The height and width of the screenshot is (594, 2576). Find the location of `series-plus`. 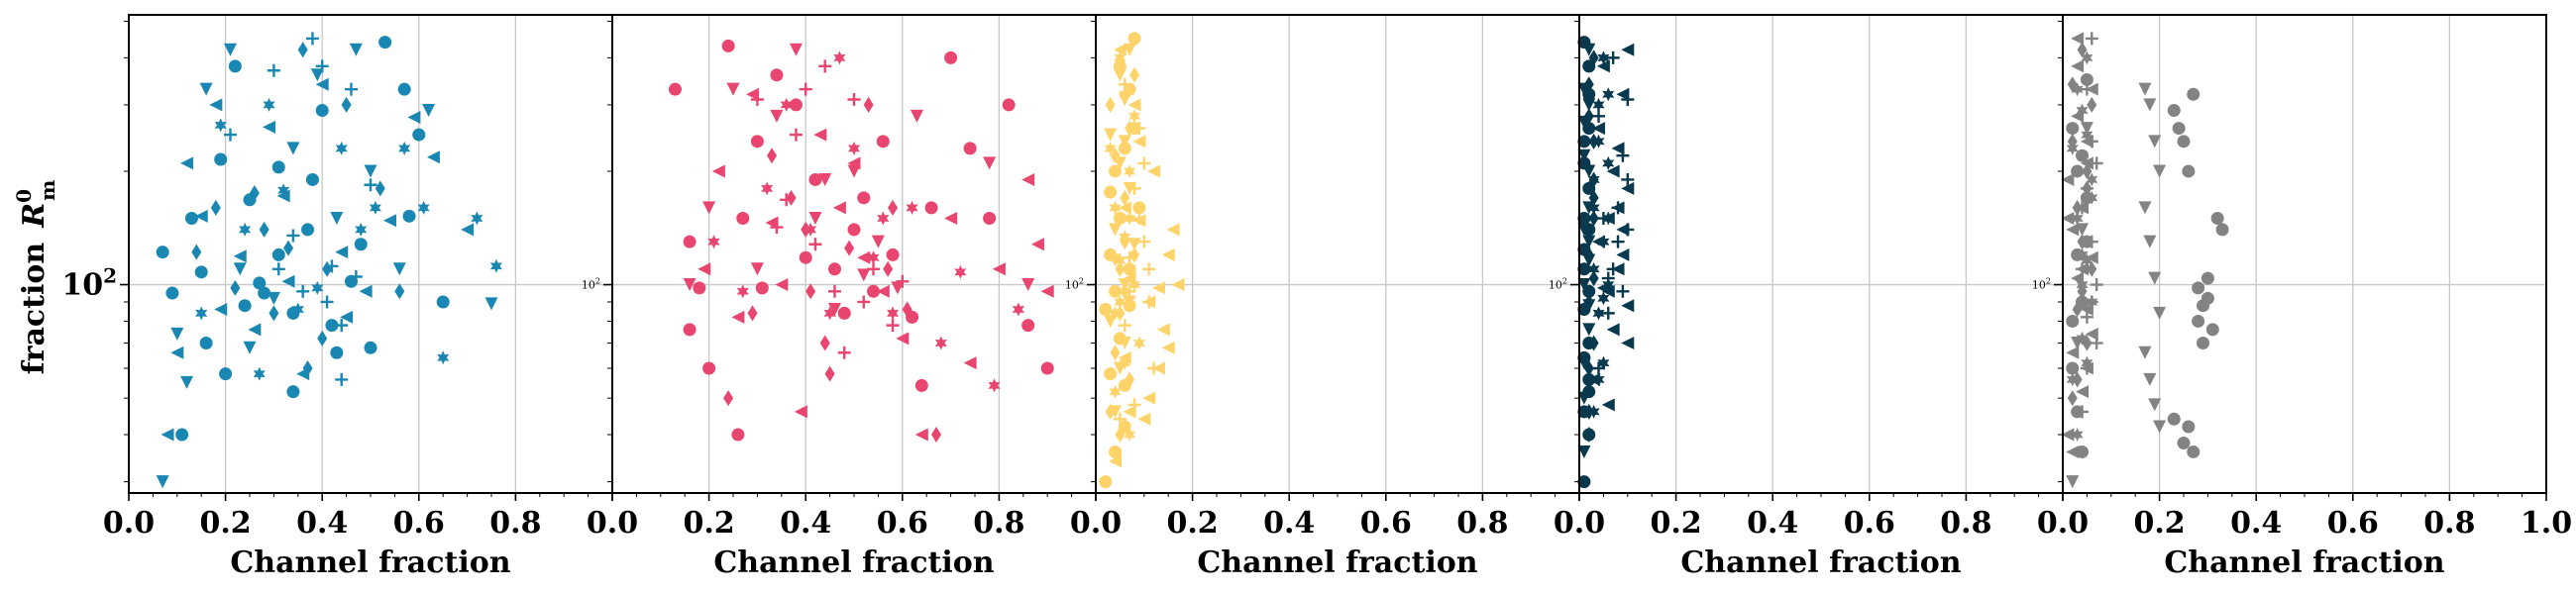

series-plus is located at coordinates (300, 209).